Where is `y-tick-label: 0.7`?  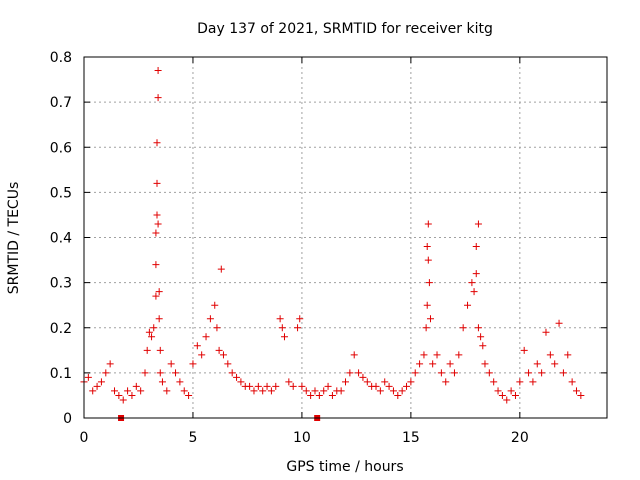
y-tick-label: 0.7 is located at coordinates (61, 103).